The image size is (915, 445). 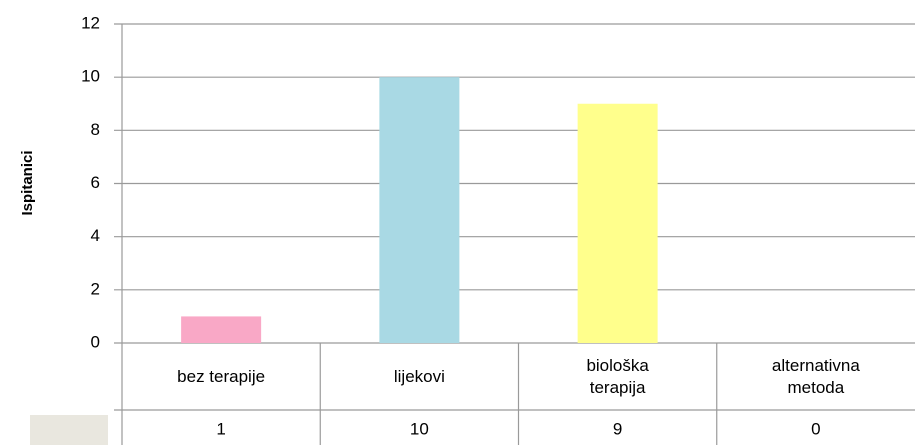 What do you see at coordinates (617, 428) in the screenshot?
I see `table-value: 9` at bounding box center [617, 428].